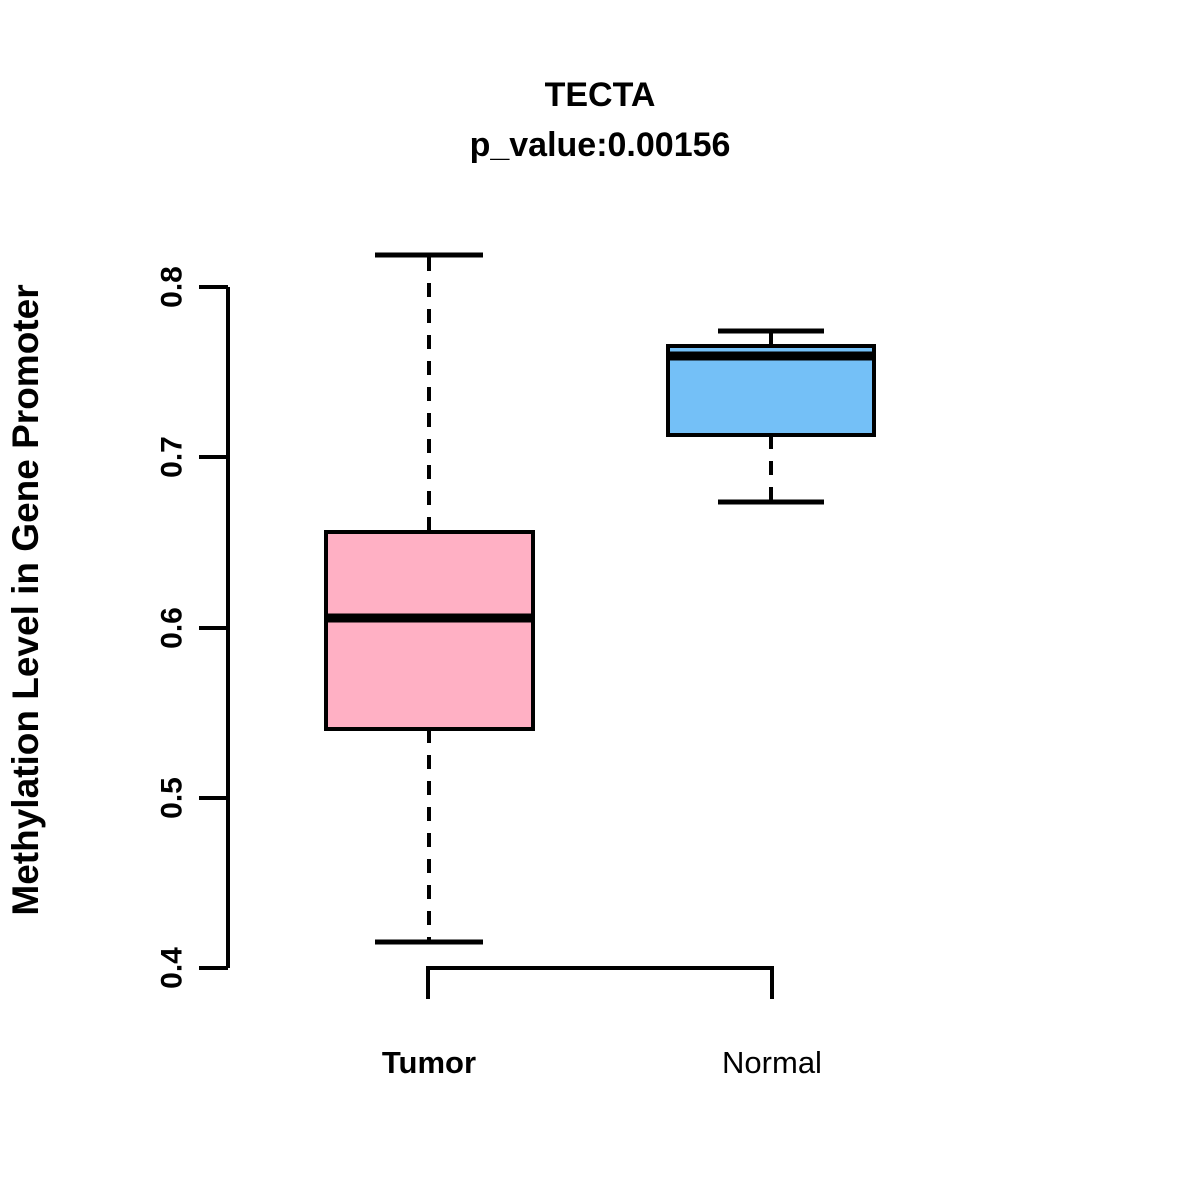 Image resolution: width=1200 pixels, height=1200 pixels. Describe the element at coordinates (172, 628) in the screenshot. I see `y-tick-label-0.6: 0.6` at that location.